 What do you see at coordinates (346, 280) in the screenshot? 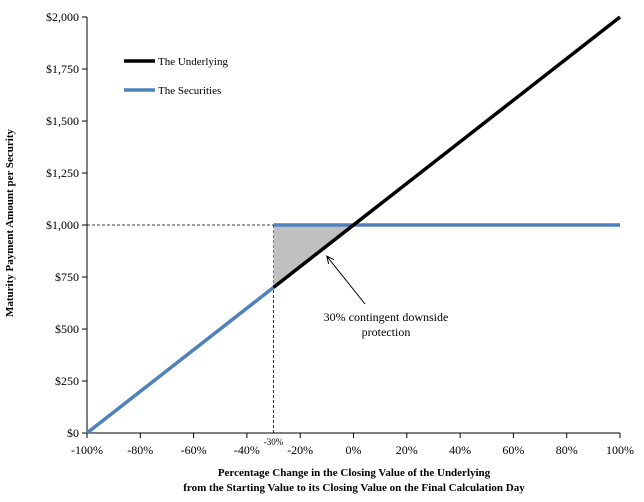
I see `annotation-arrow-line` at bounding box center [346, 280].